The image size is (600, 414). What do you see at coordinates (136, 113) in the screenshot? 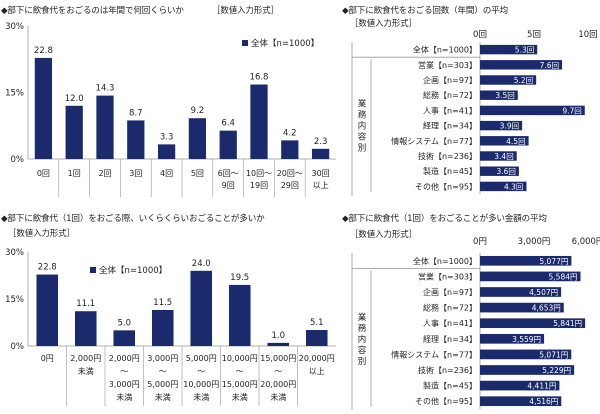
I see `data-label: 8.7` at bounding box center [136, 113].